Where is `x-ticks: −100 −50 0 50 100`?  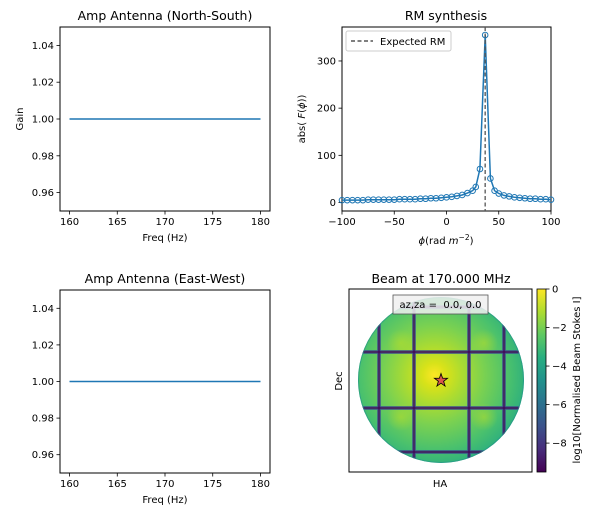 x-ticks: −100 −50 0 50 100 is located at coordinates (444, 219).